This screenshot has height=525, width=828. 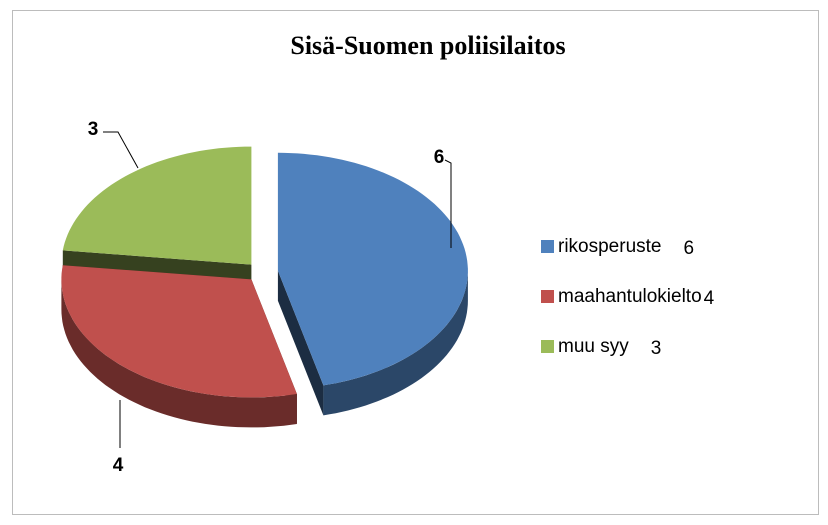 I want to click on data-label: 3, so click(x=93, y=129).